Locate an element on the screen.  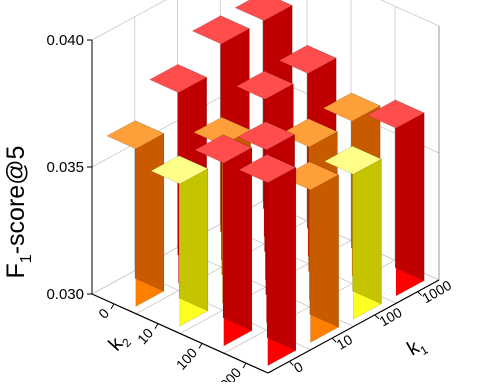
y-tick-label: 0 is located at coordinates (298, 367).